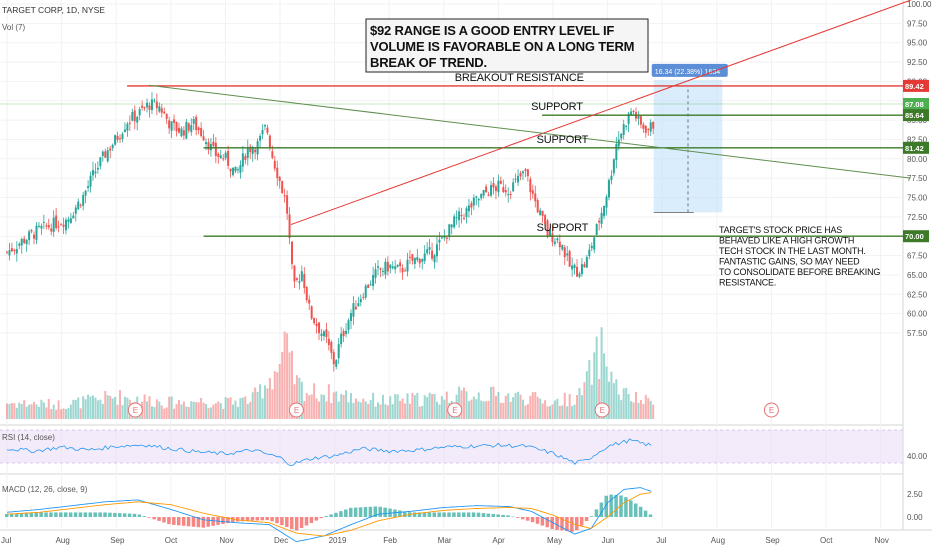  What do you see at coordinates (502, 46) in the screenshot?
I see `annotation-line: VOLUME IS FAVORABLE ON A LONG TERM` at bounding box center [502, 46].